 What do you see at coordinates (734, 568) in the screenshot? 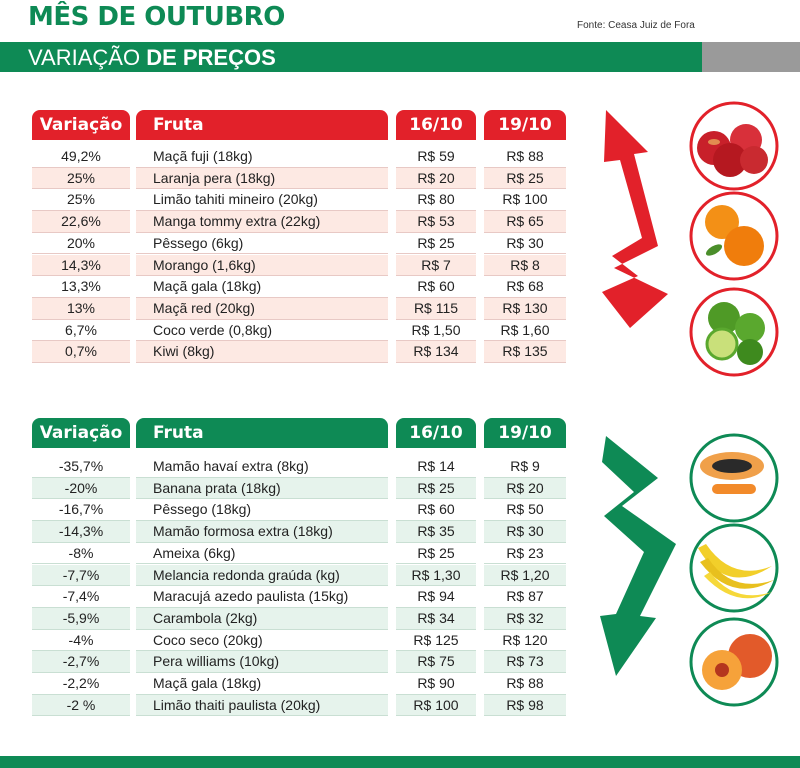
I see `bananas-icon` at bounding box center [734, 568].